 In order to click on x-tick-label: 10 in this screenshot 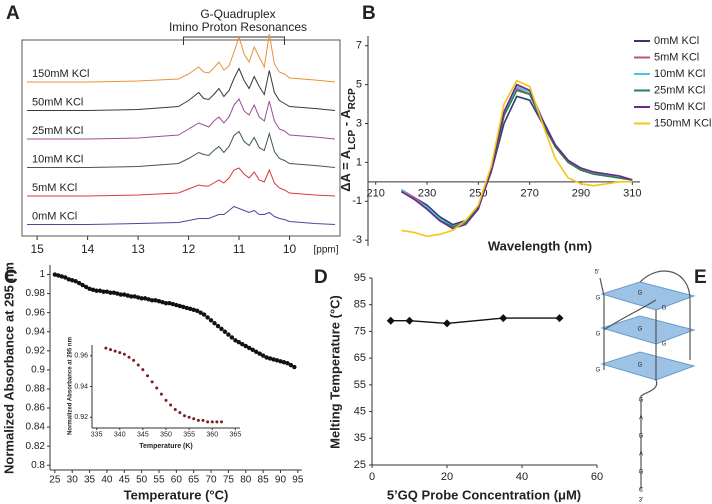, I will do `click(290, 249)`.